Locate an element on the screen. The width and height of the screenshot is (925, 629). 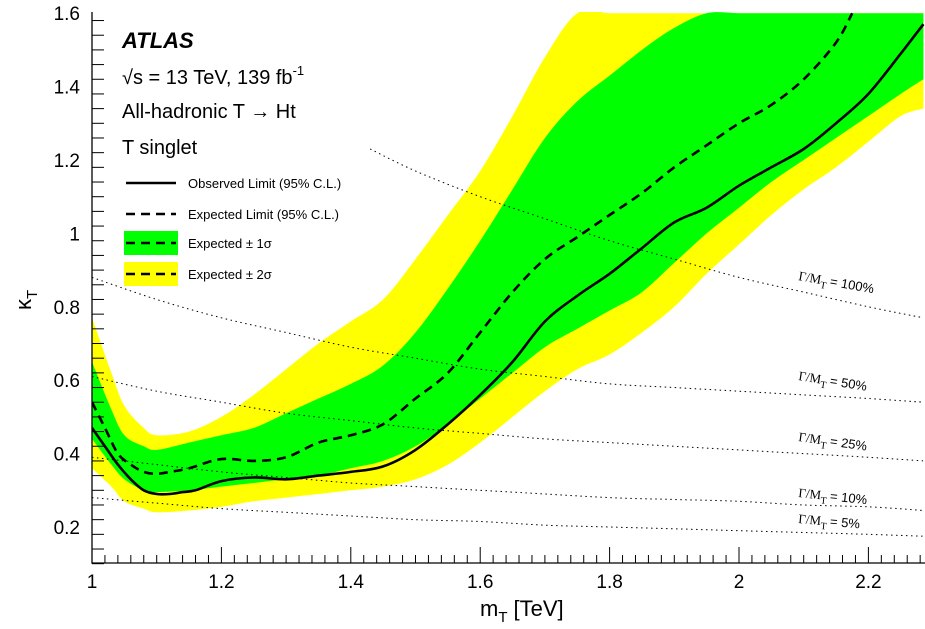
legend-label: Expected Limit (95% C.L.) is located at coordinates (263, 214).